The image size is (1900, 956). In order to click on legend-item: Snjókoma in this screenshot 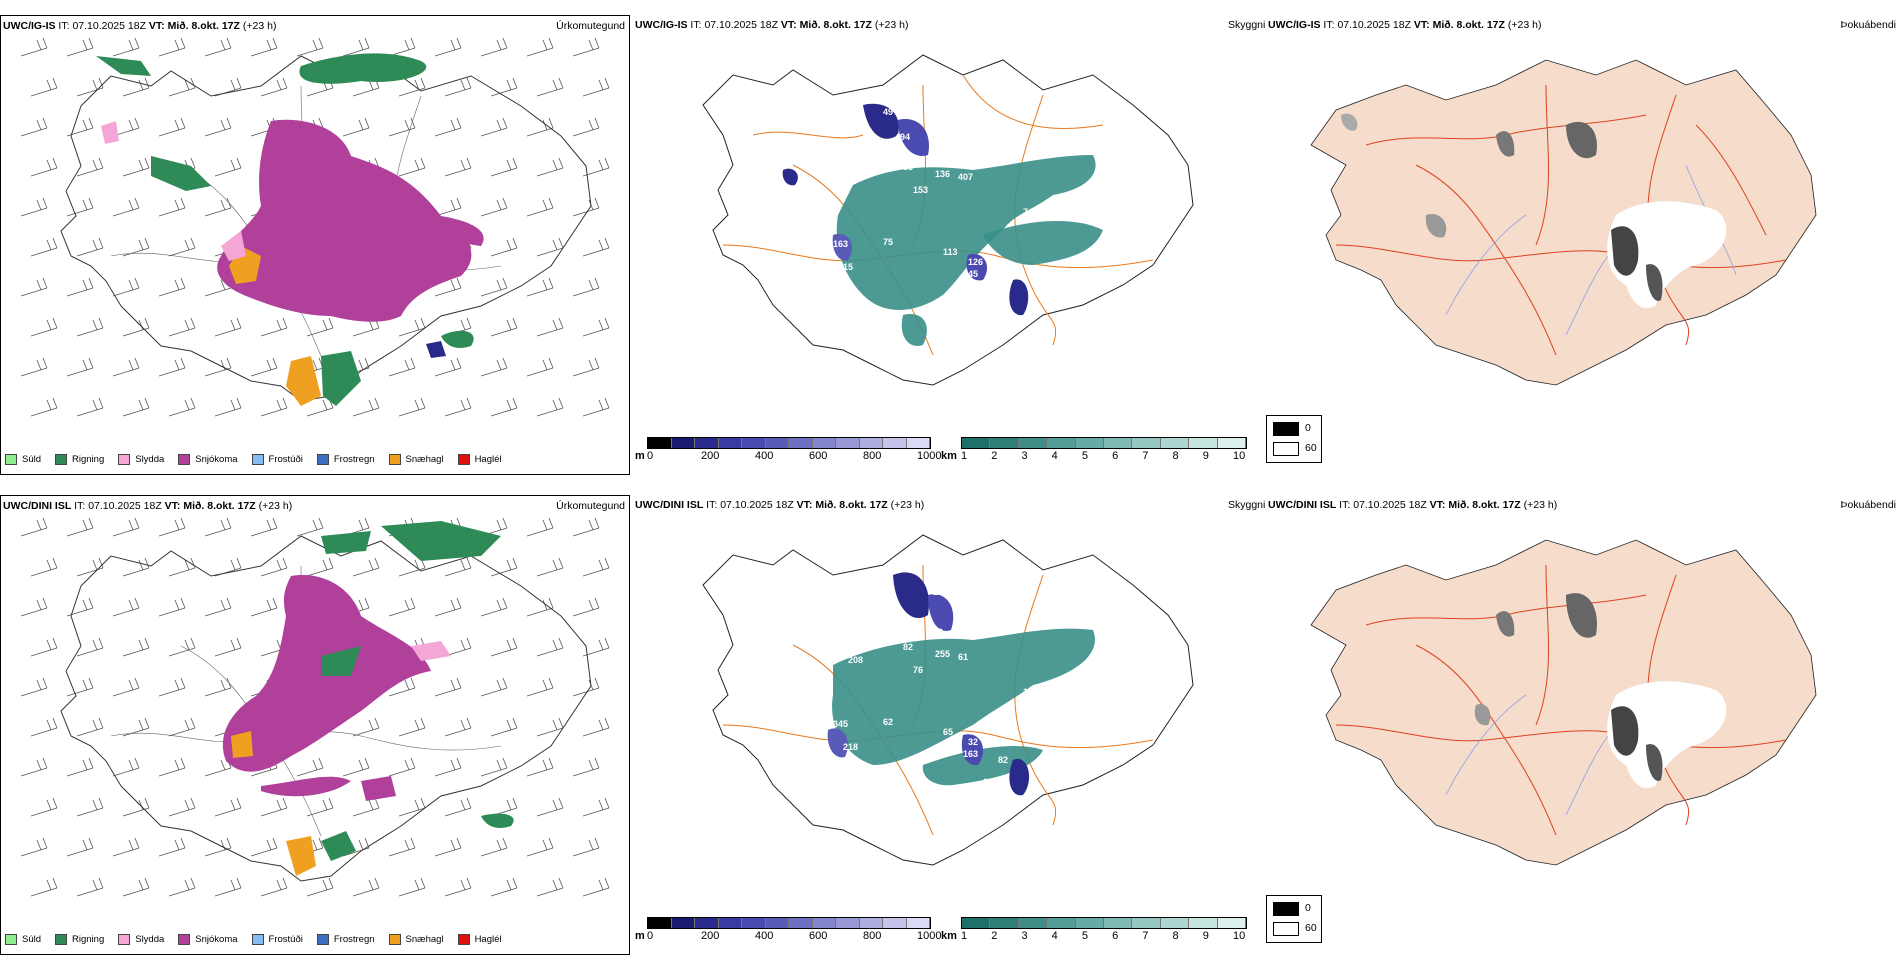, I will do `click(208, 939)`.